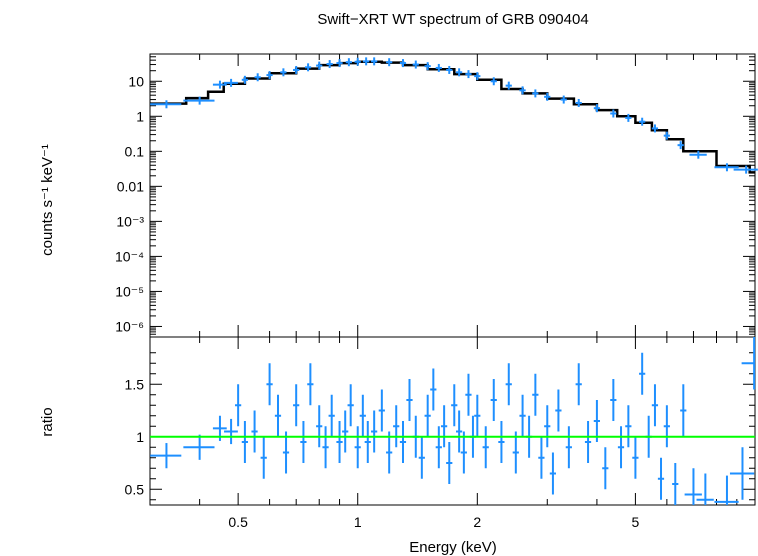 The image size is (758, 556). What do you see at coordinates (129, 291) in the screenshot?
I see `y-tick-label: 10⁻⁵` at bounding box center [129, 291].